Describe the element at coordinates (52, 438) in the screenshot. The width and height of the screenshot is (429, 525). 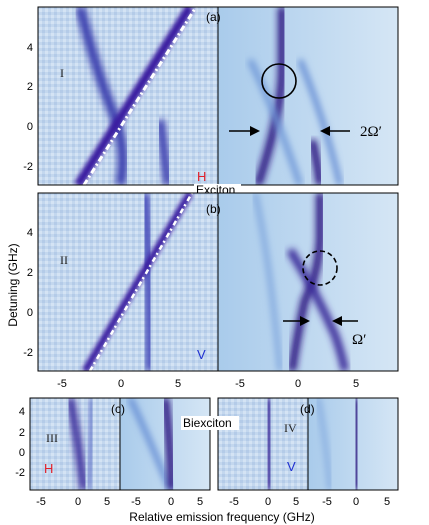
I see `region-label-III: III` at that location.